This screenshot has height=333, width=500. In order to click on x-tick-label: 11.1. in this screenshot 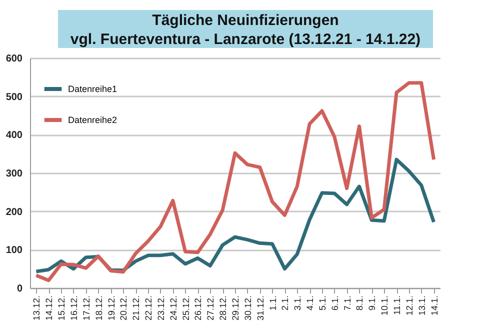, I will do `click(397, 305)`.